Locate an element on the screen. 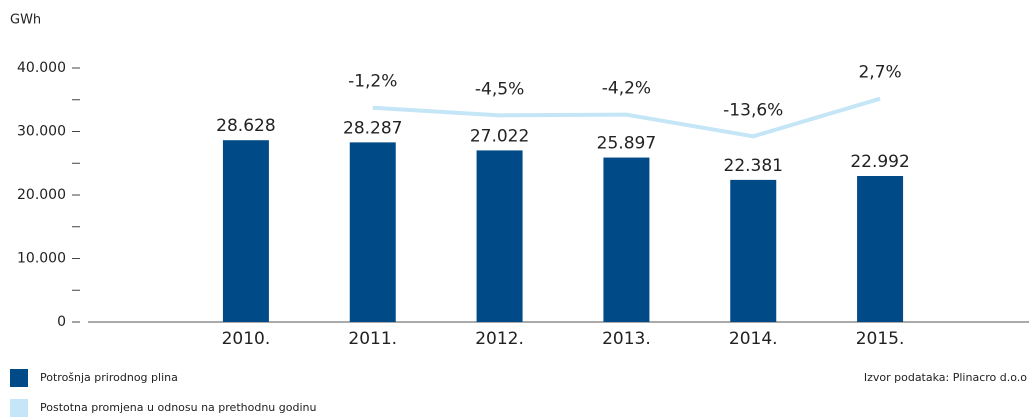  y-tick-label: 0 is located at coordinates (61, 322).